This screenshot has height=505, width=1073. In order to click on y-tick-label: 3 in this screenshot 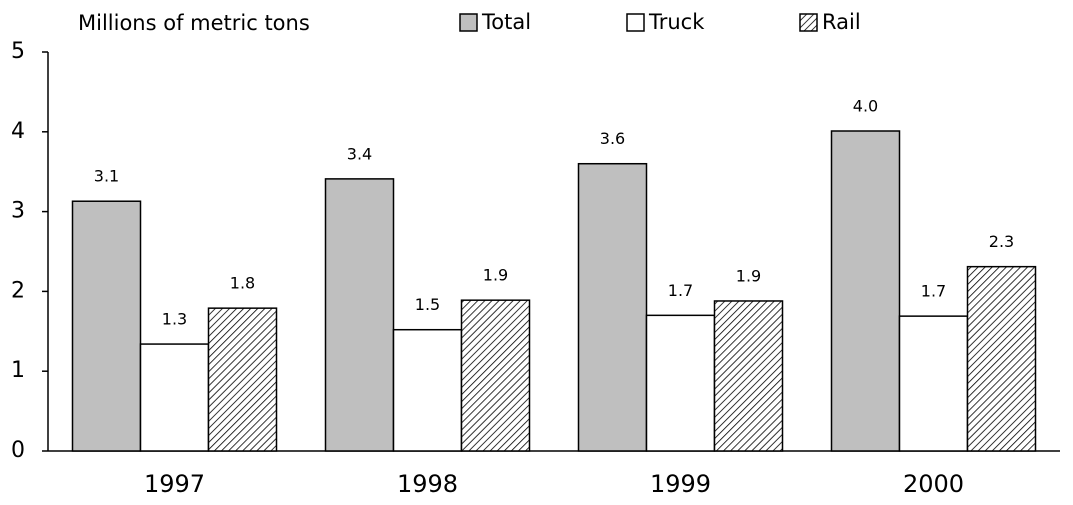, I will do `click(18, 211)`.